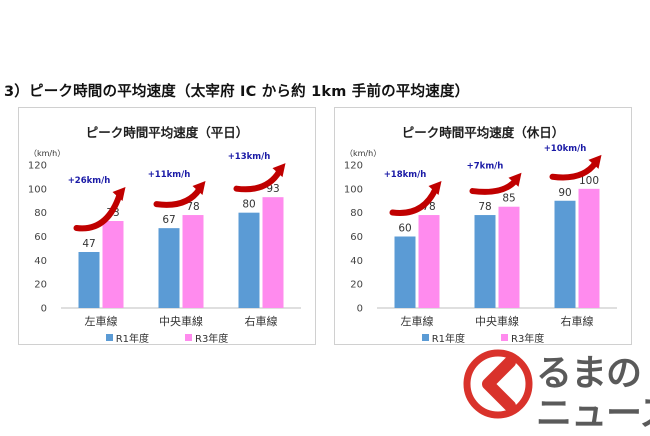 This screenshot has width=650, height=436. What do you see at coordinates (483, 132) in the screenshot?
I see `chart-title: ピーク時間平均速度（休日）` at bounding box center [483, 132].